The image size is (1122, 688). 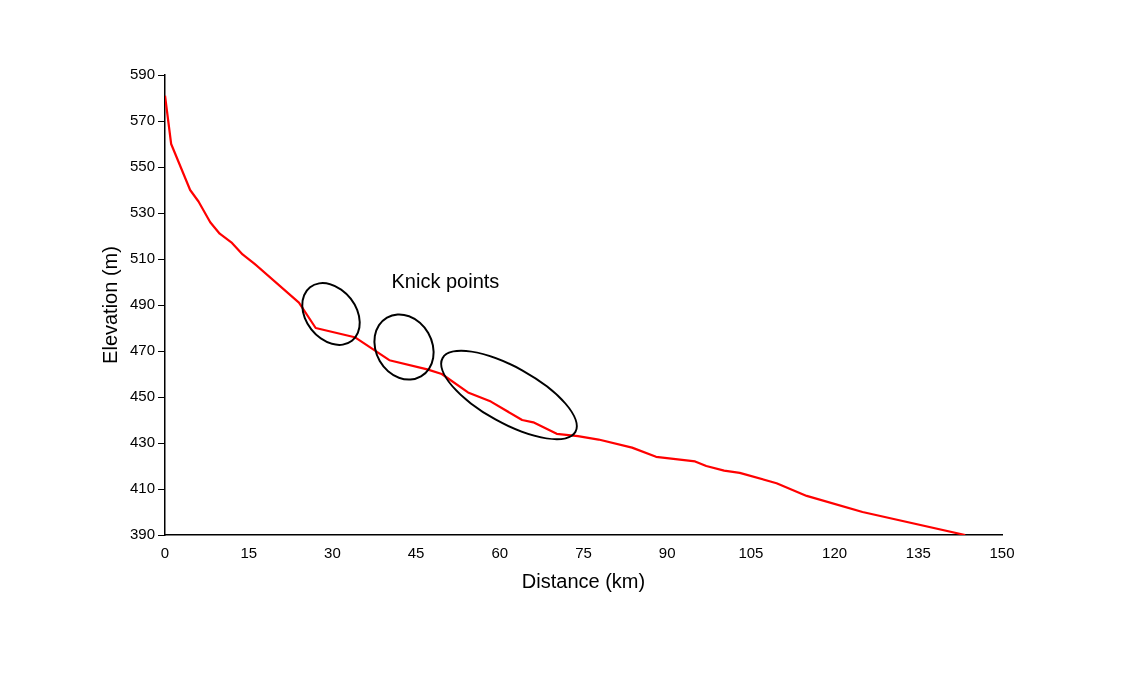 I want to click on x-tick-label: 90, so click(x=667, y=553).